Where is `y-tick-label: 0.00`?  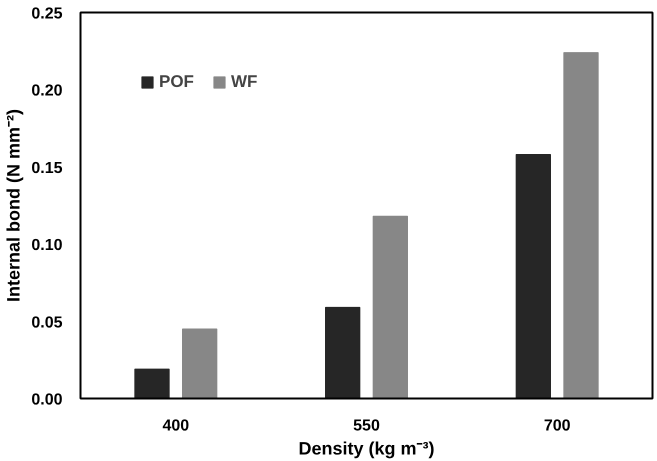 y-tick-label: 0.00 is located at coordinates (47, 400).